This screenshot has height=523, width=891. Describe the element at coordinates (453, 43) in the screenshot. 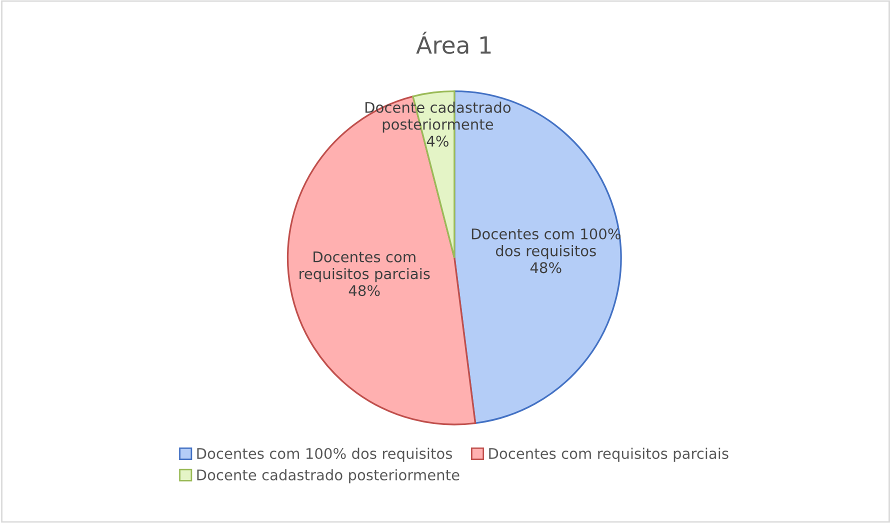

I see `chart-title: Área 1` at that location.